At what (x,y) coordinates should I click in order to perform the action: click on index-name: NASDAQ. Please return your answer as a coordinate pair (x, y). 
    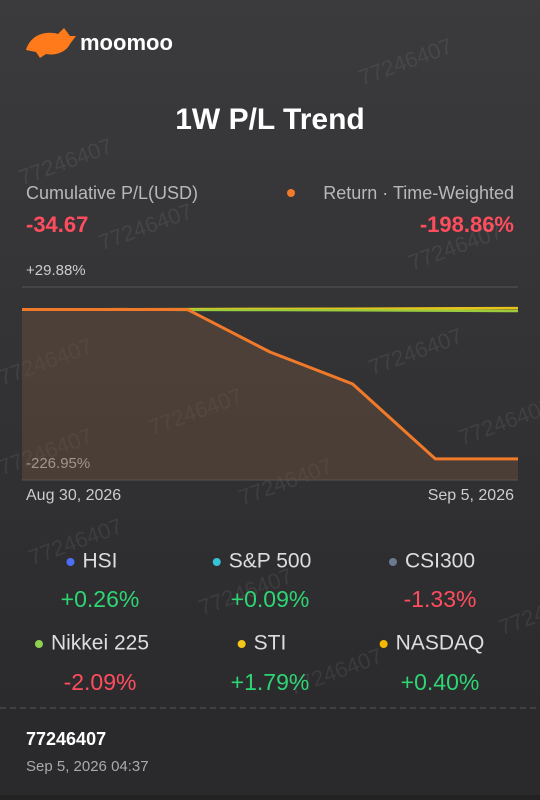
    Looking at the image, I should click on (440, 643).